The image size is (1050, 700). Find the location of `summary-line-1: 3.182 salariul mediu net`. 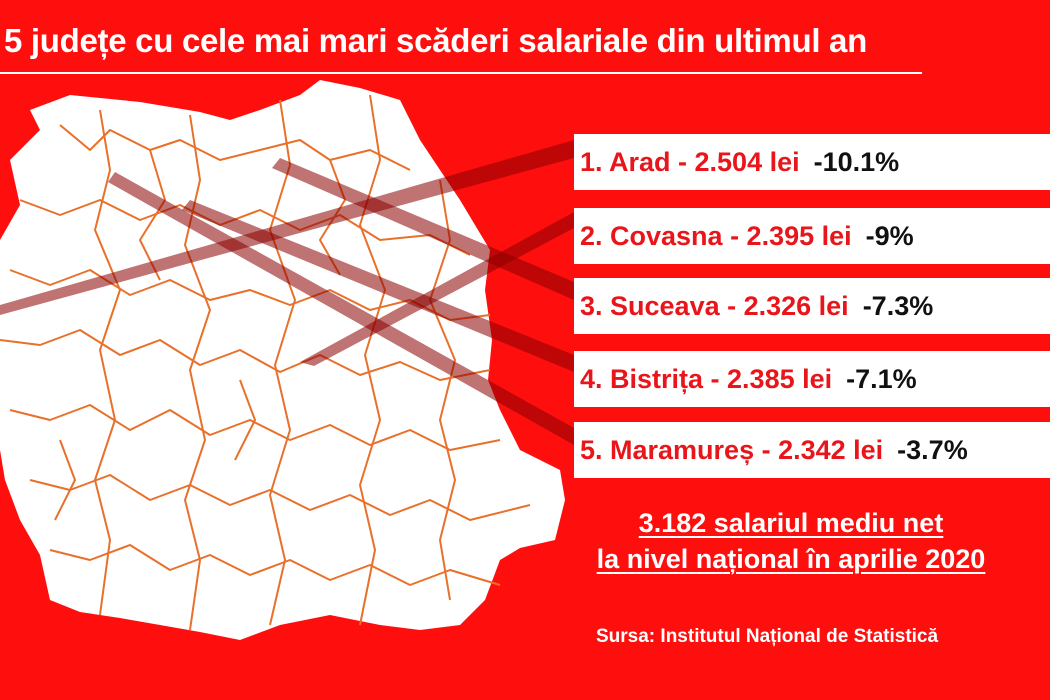

summary-line-1: 3.182 salariul mediu net is located at coordinates (791, 523).